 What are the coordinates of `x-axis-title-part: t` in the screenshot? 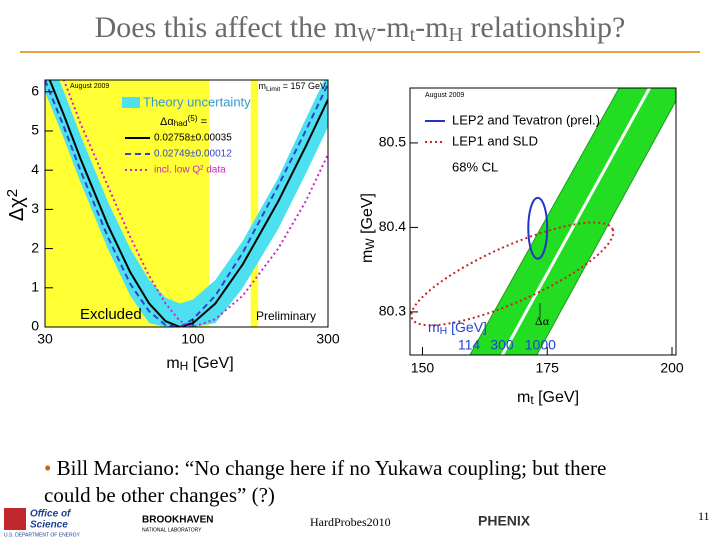 It's located at (532, 400).